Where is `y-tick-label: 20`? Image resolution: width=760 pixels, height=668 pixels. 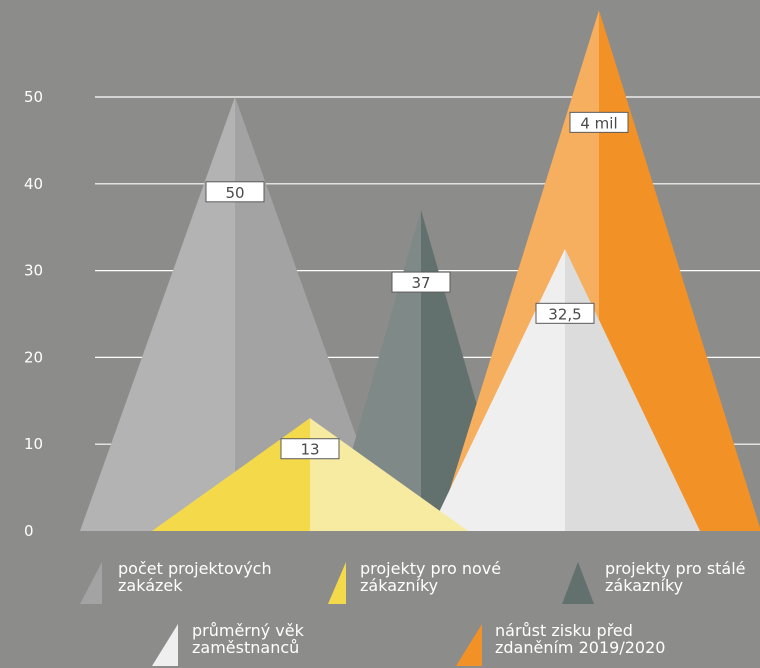
y-tick-label: 20 is located at coordinates (33, 357).